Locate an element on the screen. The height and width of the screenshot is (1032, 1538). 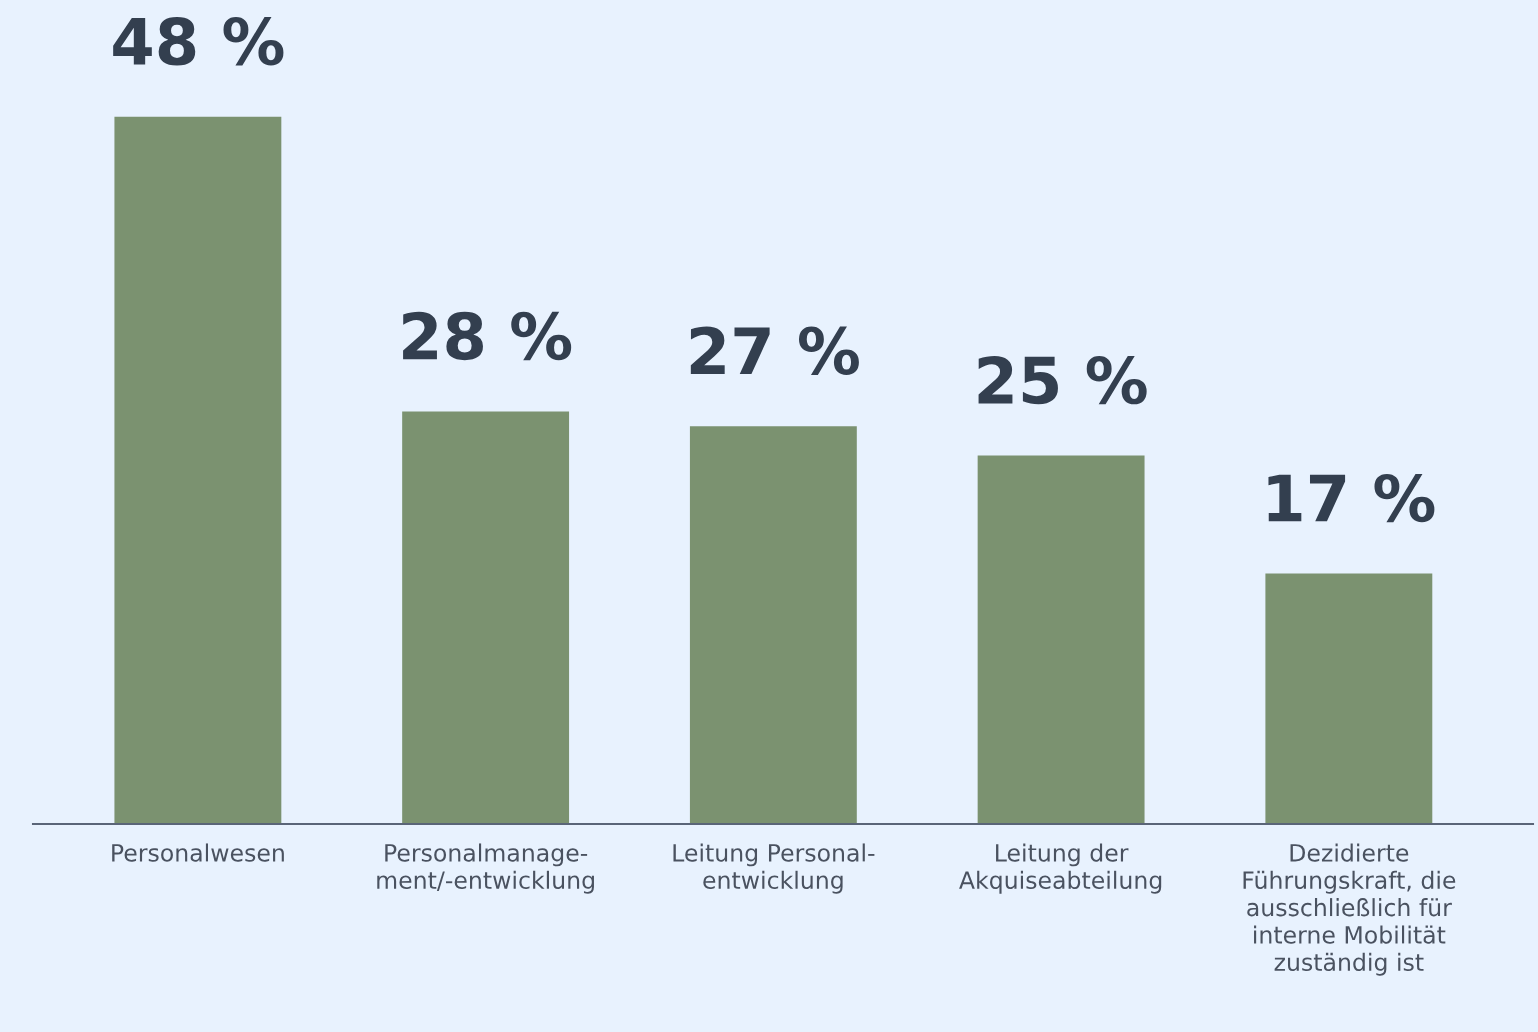
data-label: 17 % is located at coordinates (1351, 498).